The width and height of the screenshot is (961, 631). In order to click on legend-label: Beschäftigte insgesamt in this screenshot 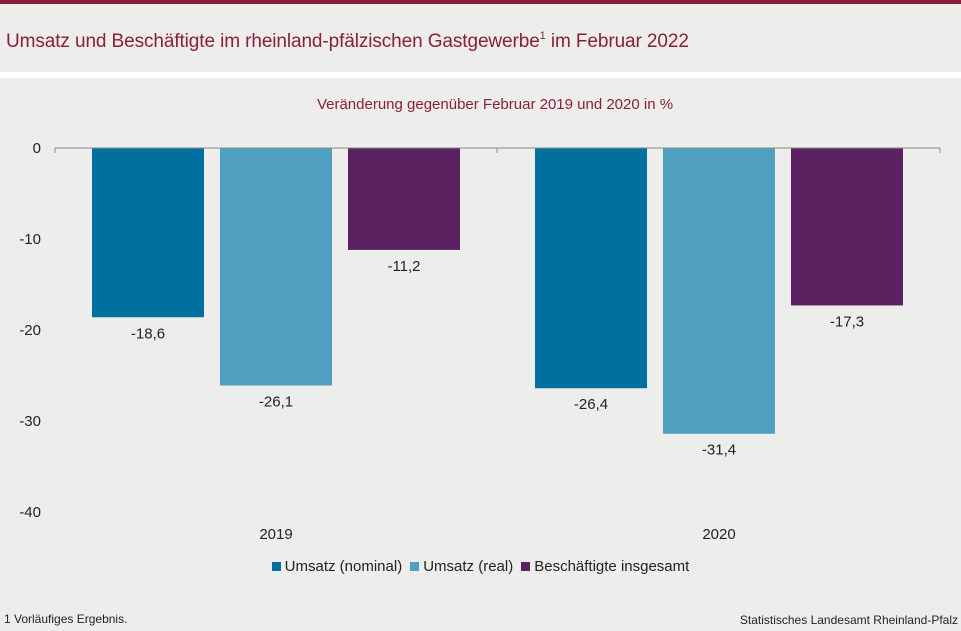, I will do `click(612, 566)`.